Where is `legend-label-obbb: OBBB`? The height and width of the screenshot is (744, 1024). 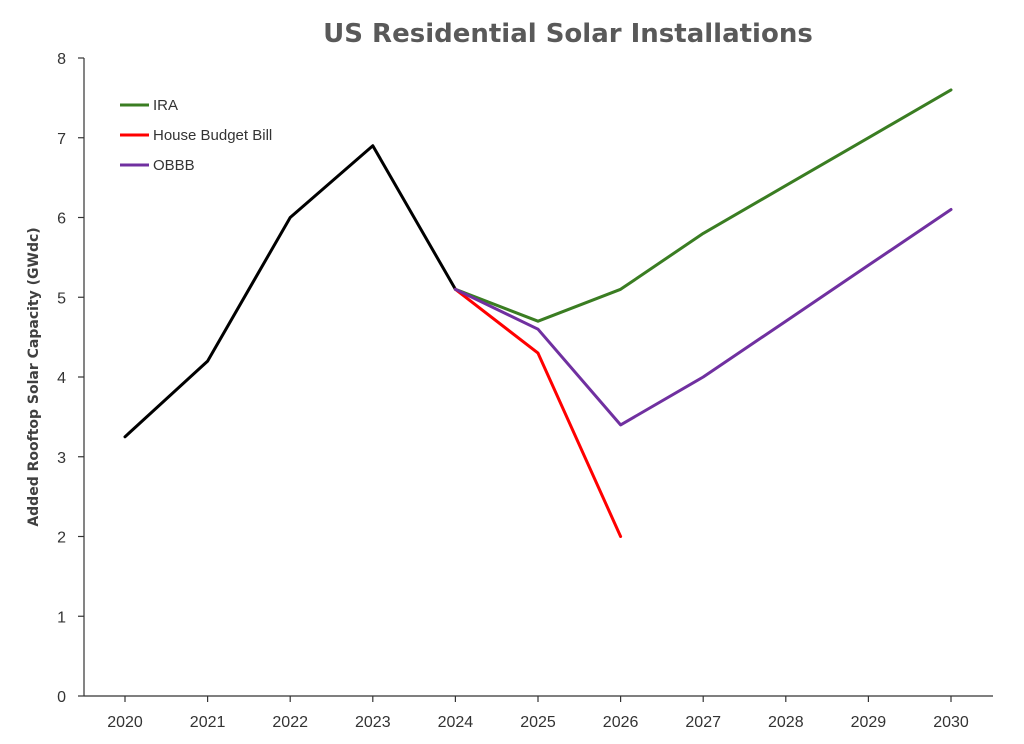 legend-label-obbb: OBBB is located at coordinates (174, 165).